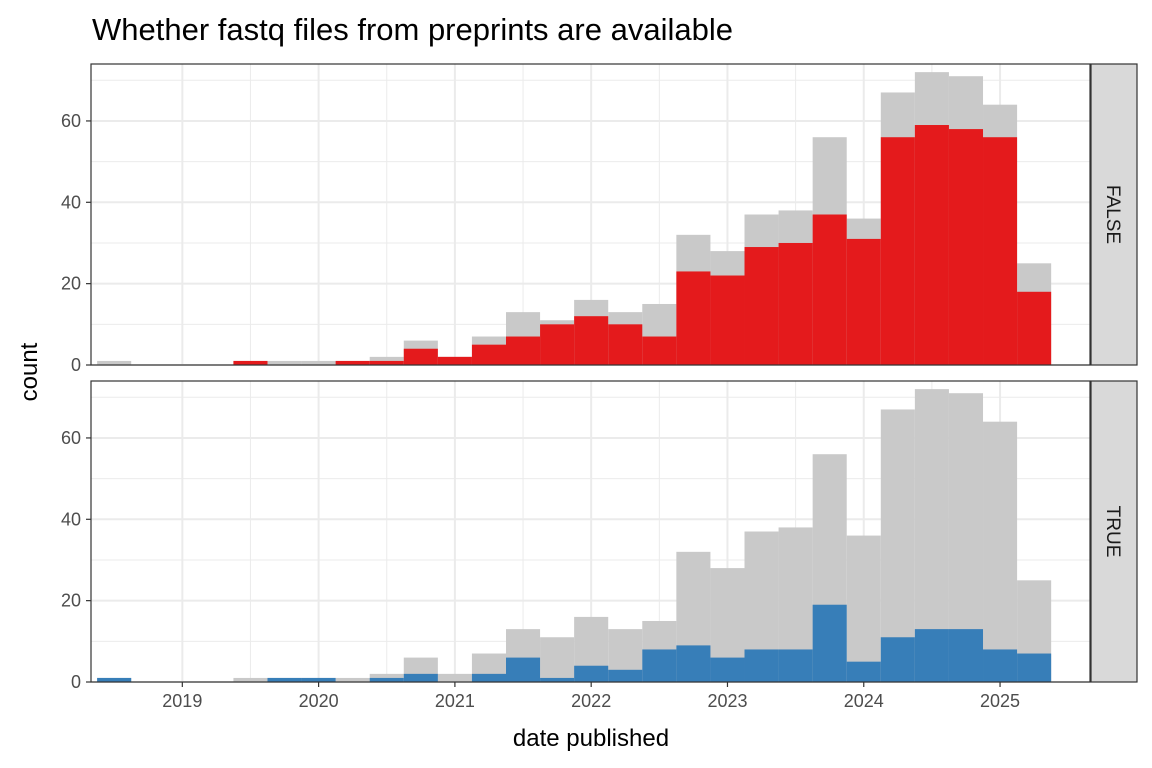  What do you see at coordinates (591, 701) in the screenshot?
I see `x-tick-label: 2022` at bounding box center [591, 701].